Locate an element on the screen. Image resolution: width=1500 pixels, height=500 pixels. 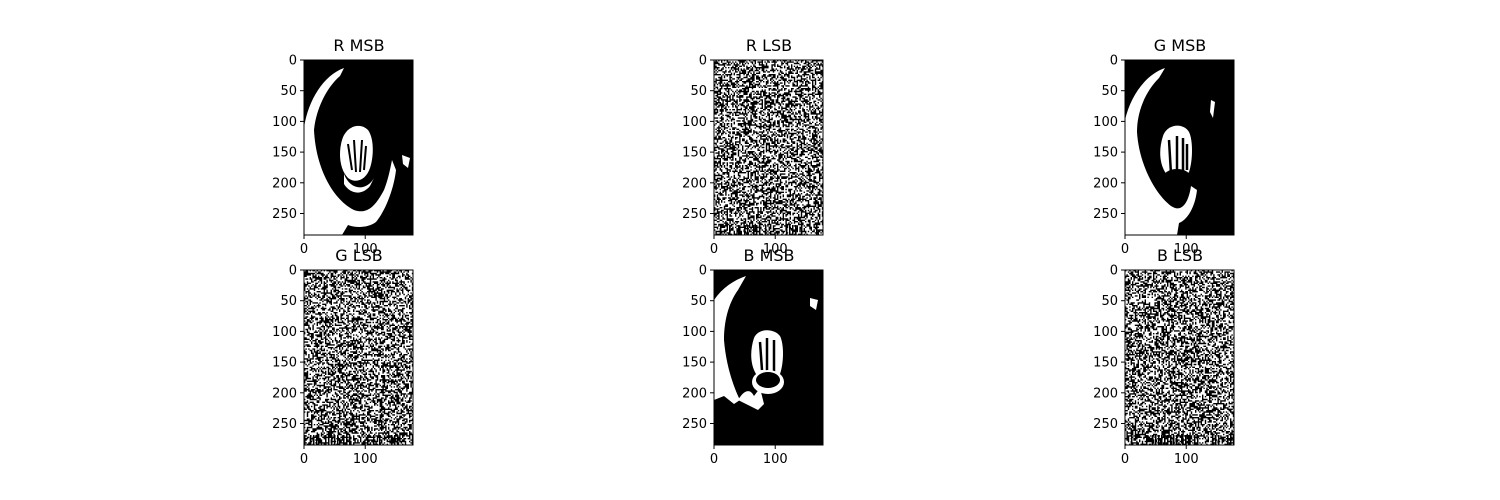
subplot-r-lsb: R LSB 0 50 100 150 200 250 0 100 is located at coordinates (780, 156).